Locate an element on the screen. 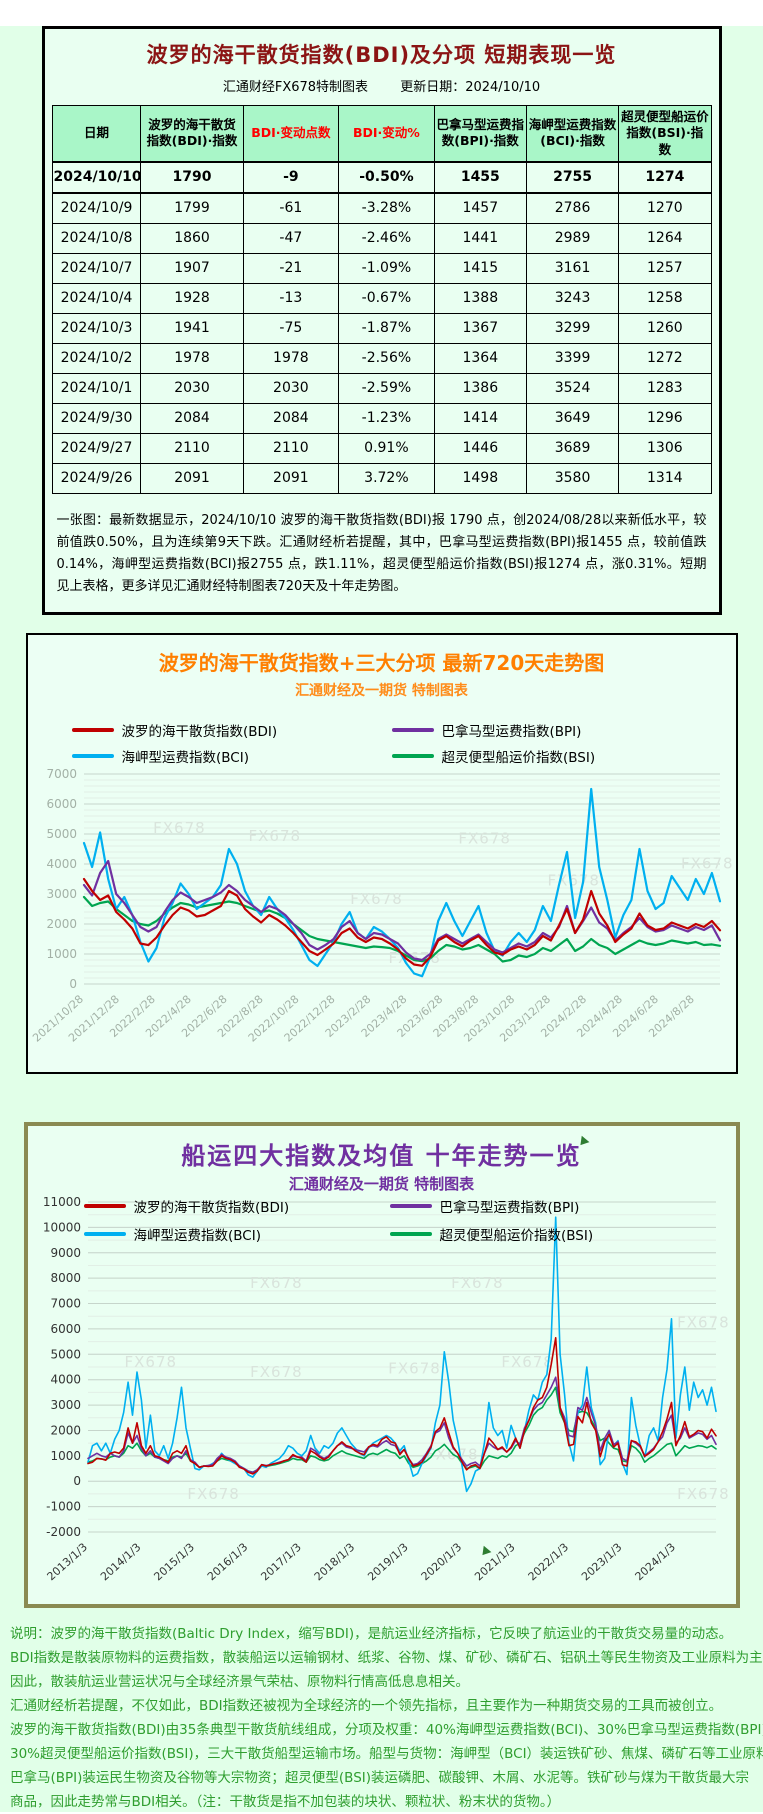 The width and height of the screenshot is (763, 1814). table-cell: 2024/10/2 is located at coordinates (96, 358).